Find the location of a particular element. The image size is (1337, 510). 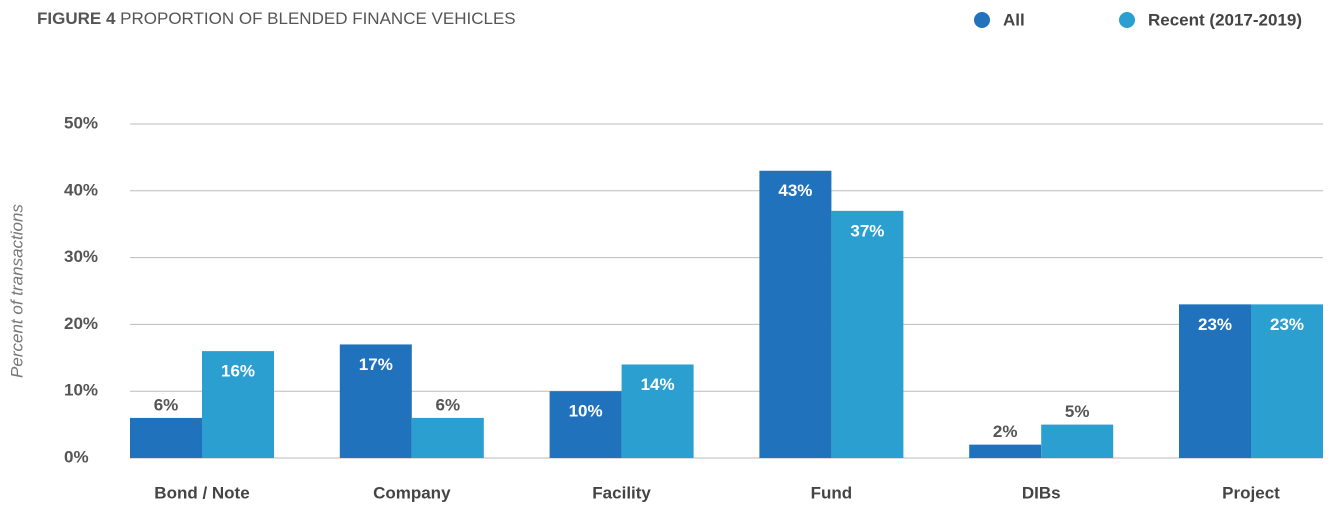

figure-label: FIGURE 4 is located at coordinates (76, 18).